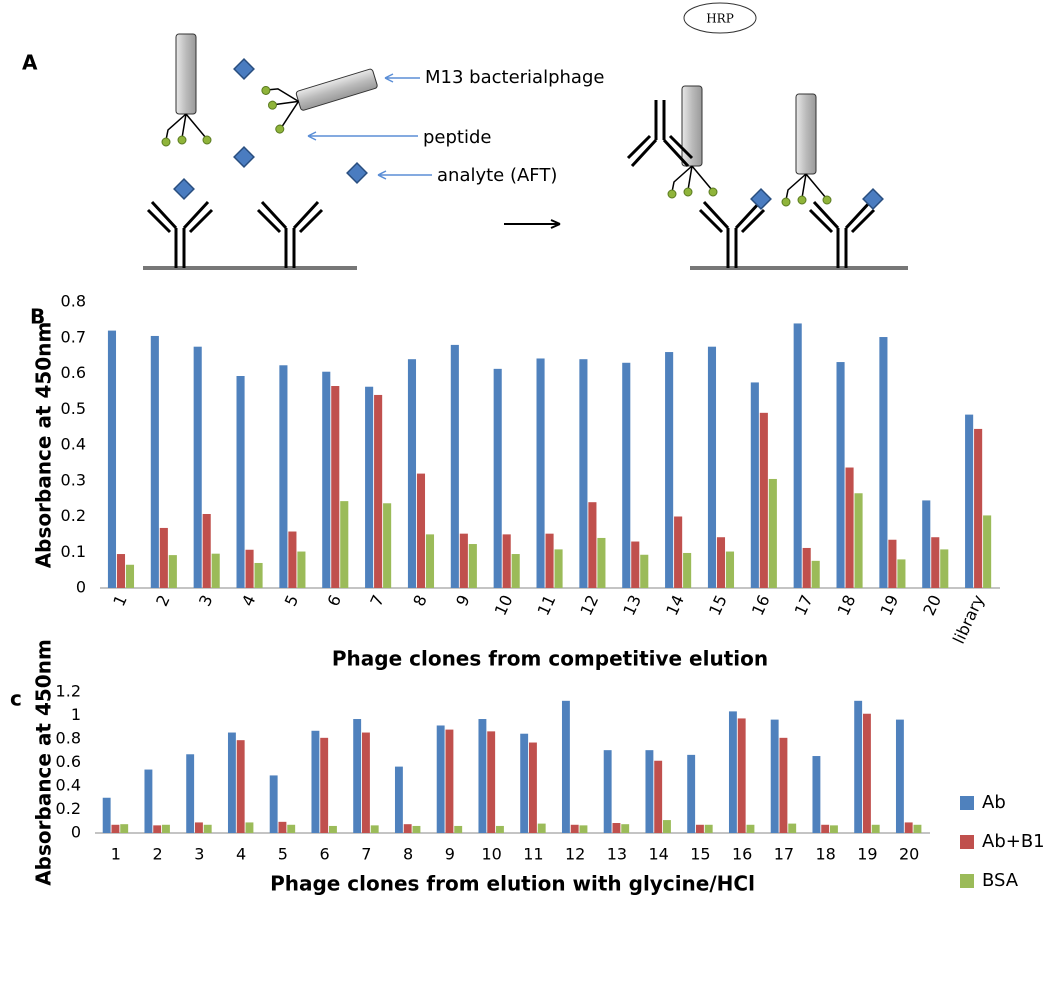 This screenshot has height=989, width=1050. Describe the element at coordinates (909, 854) in the screenshot. I see `x-tick-label: 20` at that location.